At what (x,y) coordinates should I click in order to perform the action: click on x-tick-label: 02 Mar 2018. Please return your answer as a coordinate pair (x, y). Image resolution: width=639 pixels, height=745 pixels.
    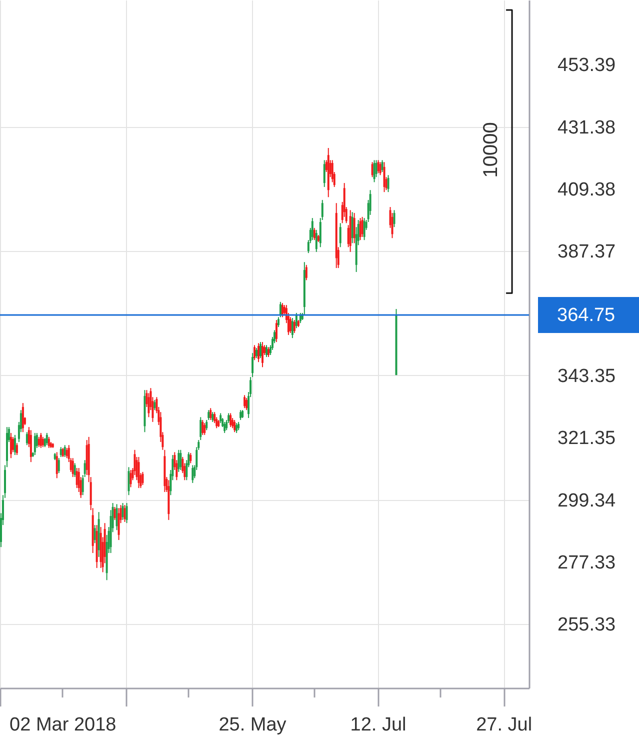
    Looking at the image, I should click on (63, 725).